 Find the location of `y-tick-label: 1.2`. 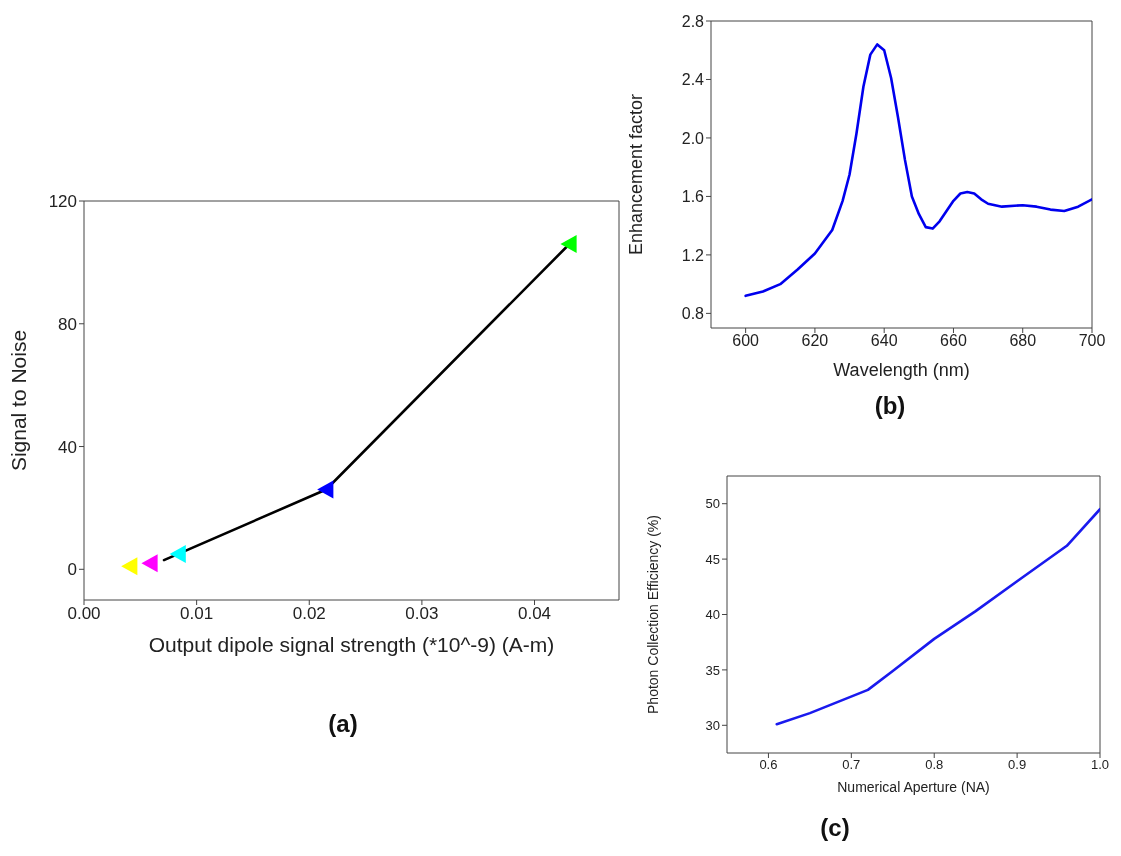

y-tick-label: 1.2 is located at coordinates (693, 255).